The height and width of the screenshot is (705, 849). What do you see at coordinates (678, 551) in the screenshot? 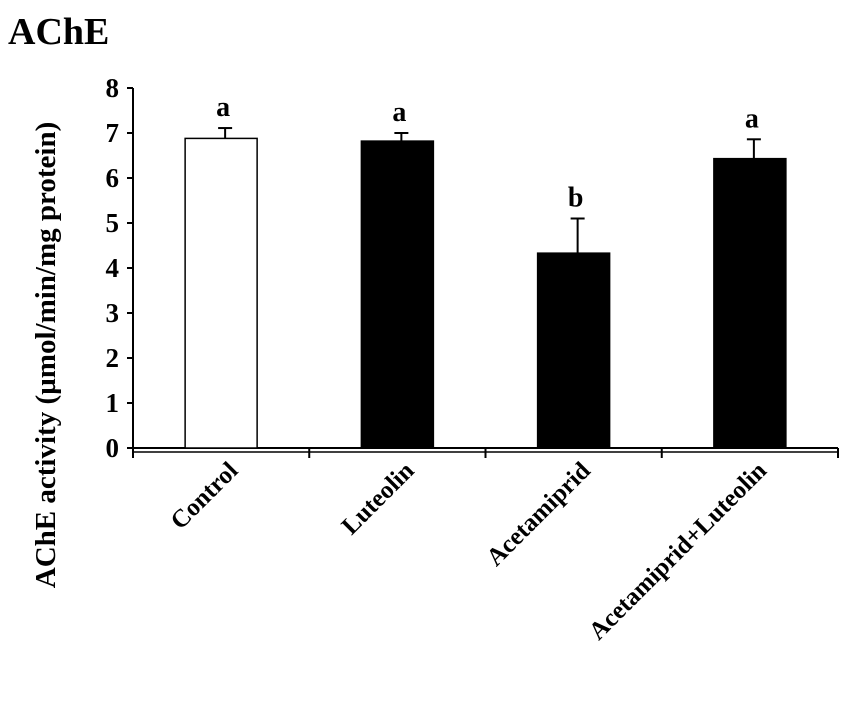
I see `category-label: Acetamiprid+Luteolin` at bounding box center [678, 551].